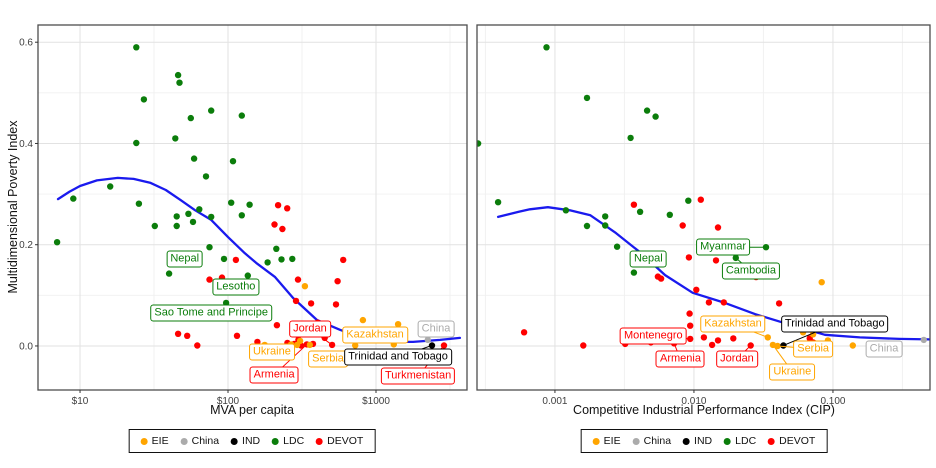 This screenshot has width=936, height=468. Describe the element at coordinates (26, 144) in the screenshot. I see `y-tick-label: 0.4` at that location.